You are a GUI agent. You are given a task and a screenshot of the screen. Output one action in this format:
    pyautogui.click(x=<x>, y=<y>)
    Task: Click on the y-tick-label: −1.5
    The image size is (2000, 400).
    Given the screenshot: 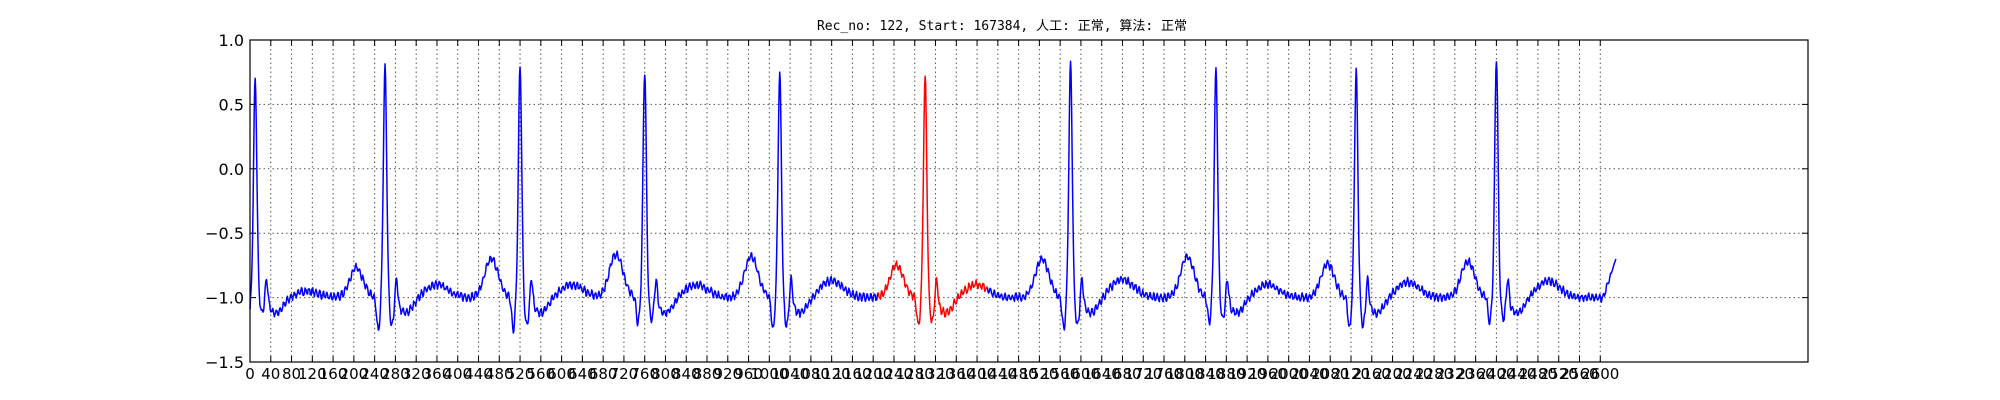 What is the action you would take?
    pyautogui.click(x=224, y=362)
    